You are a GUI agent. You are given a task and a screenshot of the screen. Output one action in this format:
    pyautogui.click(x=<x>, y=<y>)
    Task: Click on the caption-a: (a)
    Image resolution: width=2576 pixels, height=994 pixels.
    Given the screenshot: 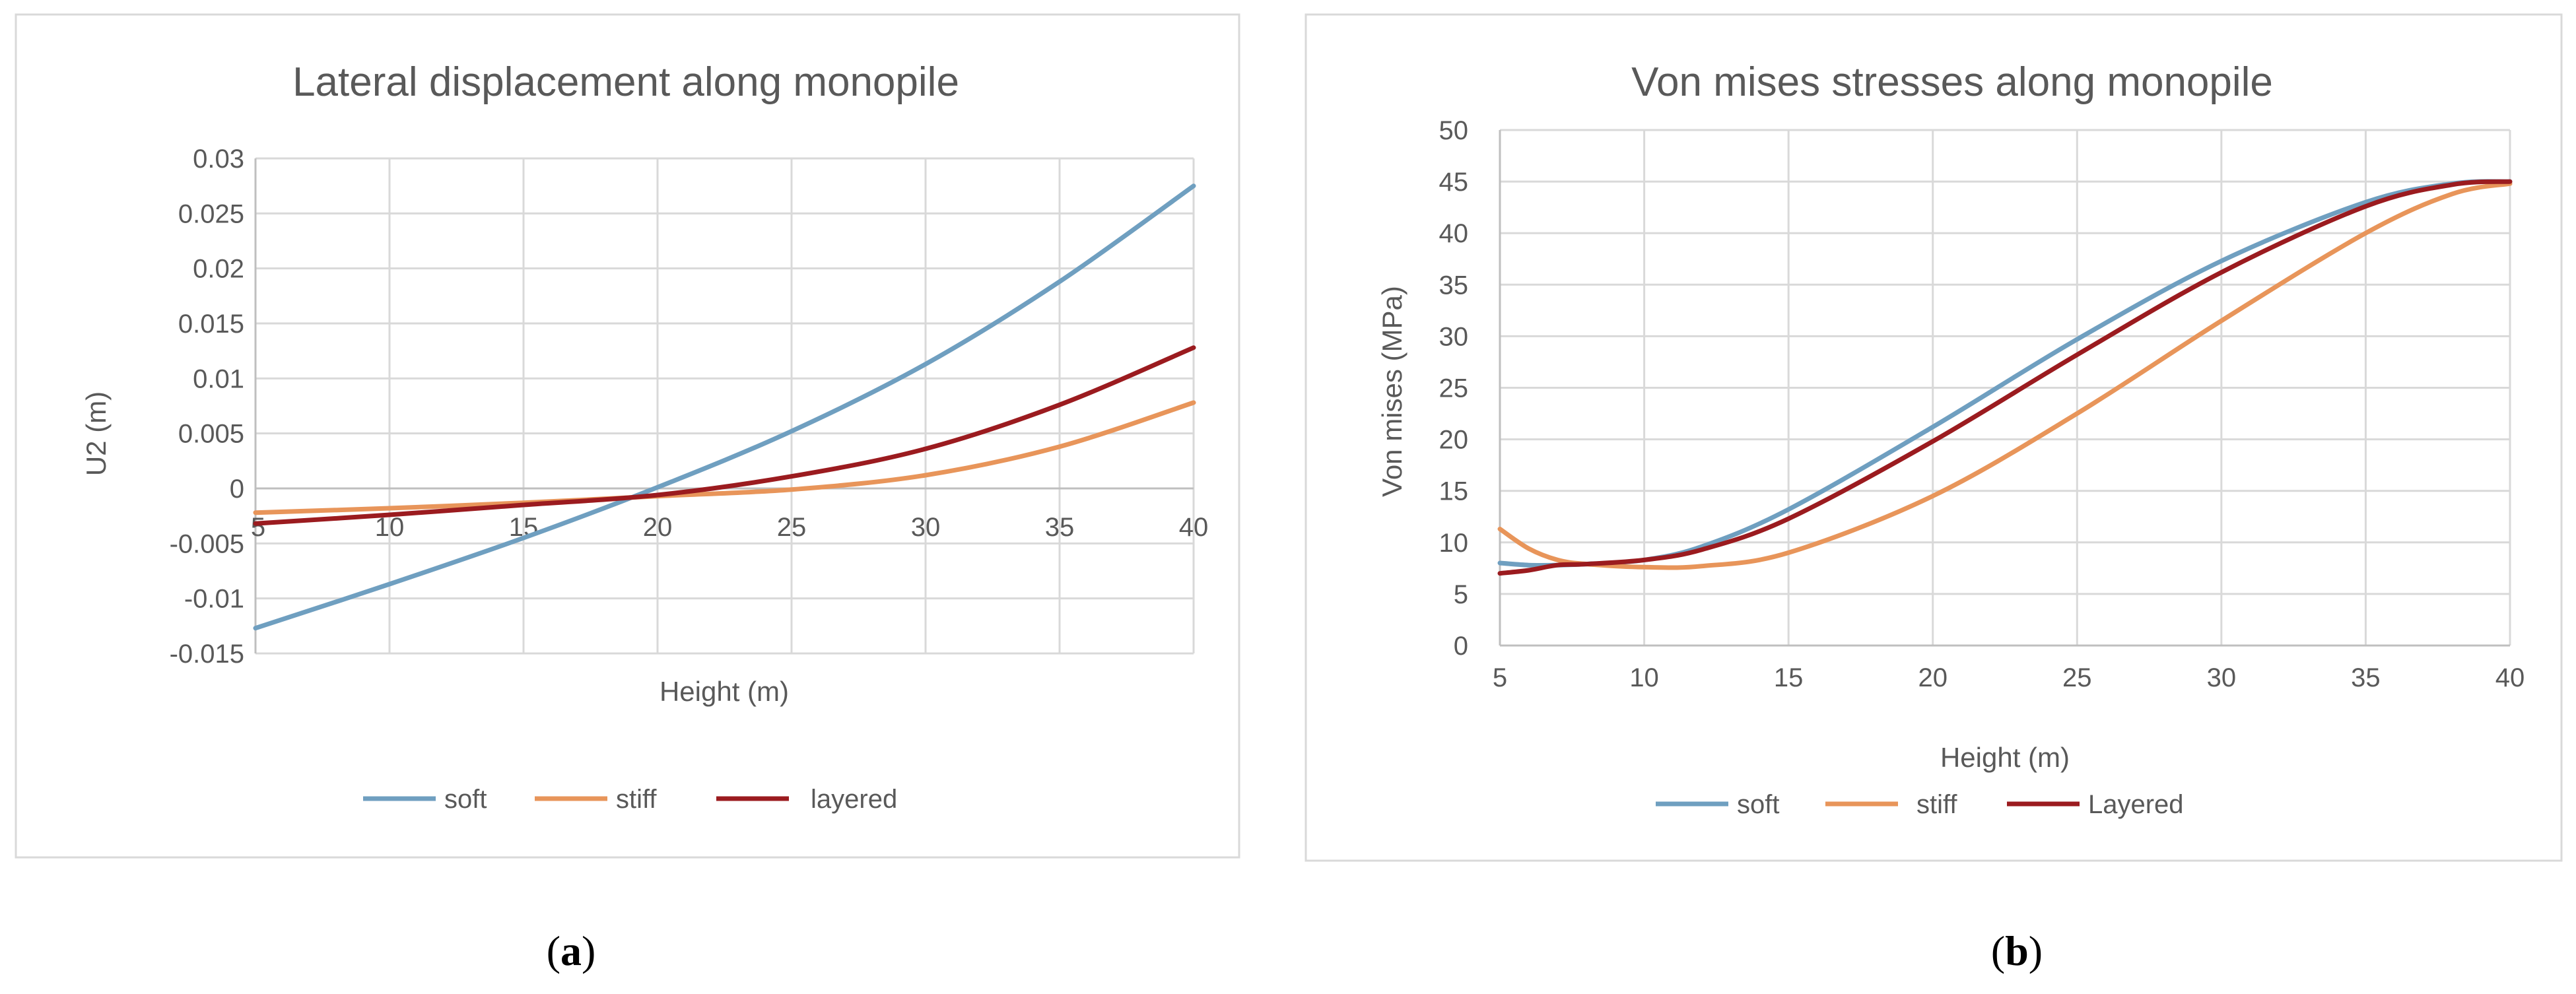 What is the action you would take?
    pyautogui.click(x=572, y=950)
    